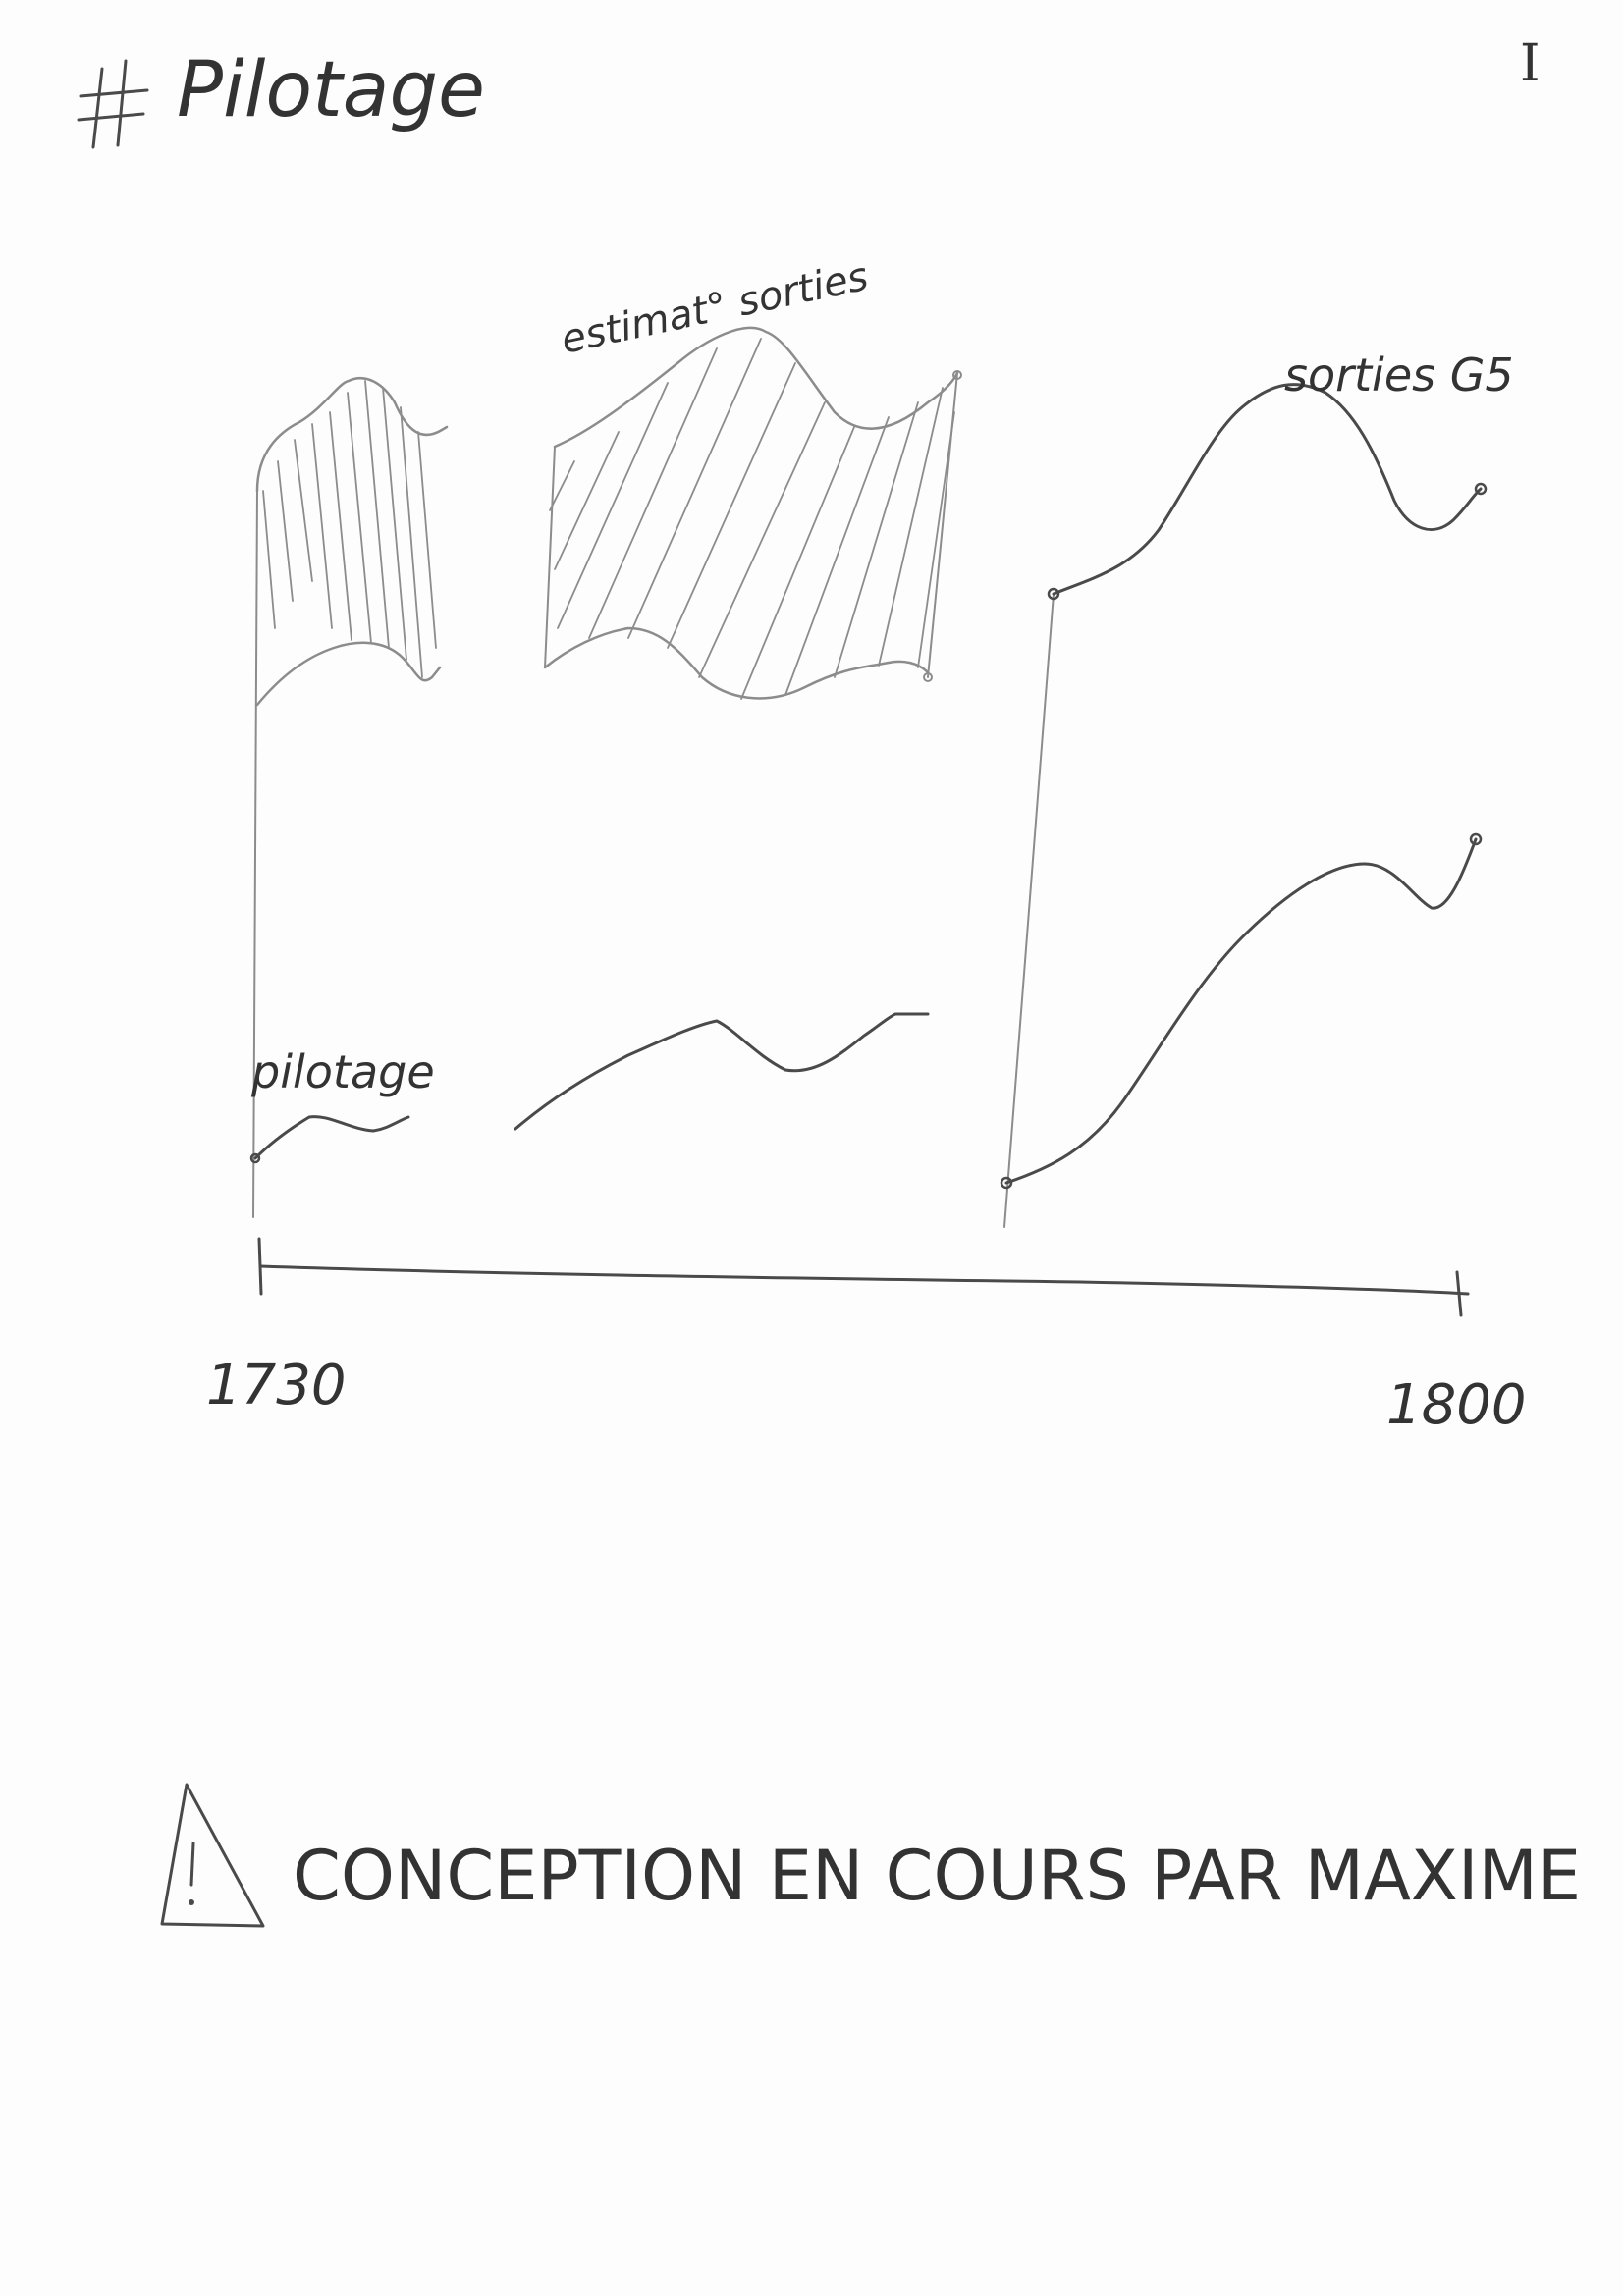 This screenshot has height=2296, width=1623. Describe the element at coordinates (864, 1280) in the screenshot. I see `time-axis-line` at that location.